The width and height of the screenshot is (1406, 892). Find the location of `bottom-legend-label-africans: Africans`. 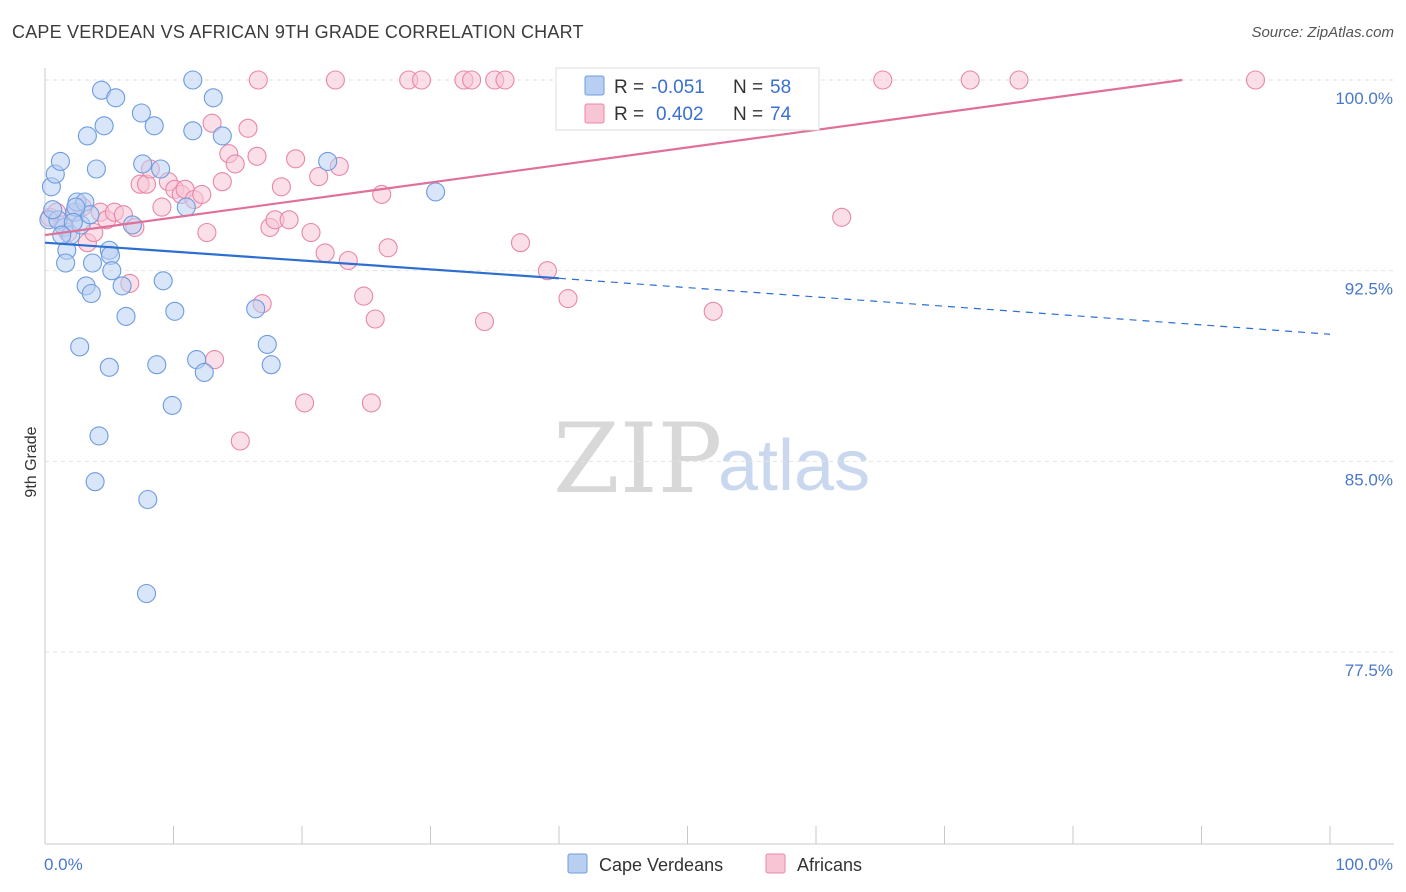

bottom-legend-label-africans: Africans is located at coordinates (829, 865).